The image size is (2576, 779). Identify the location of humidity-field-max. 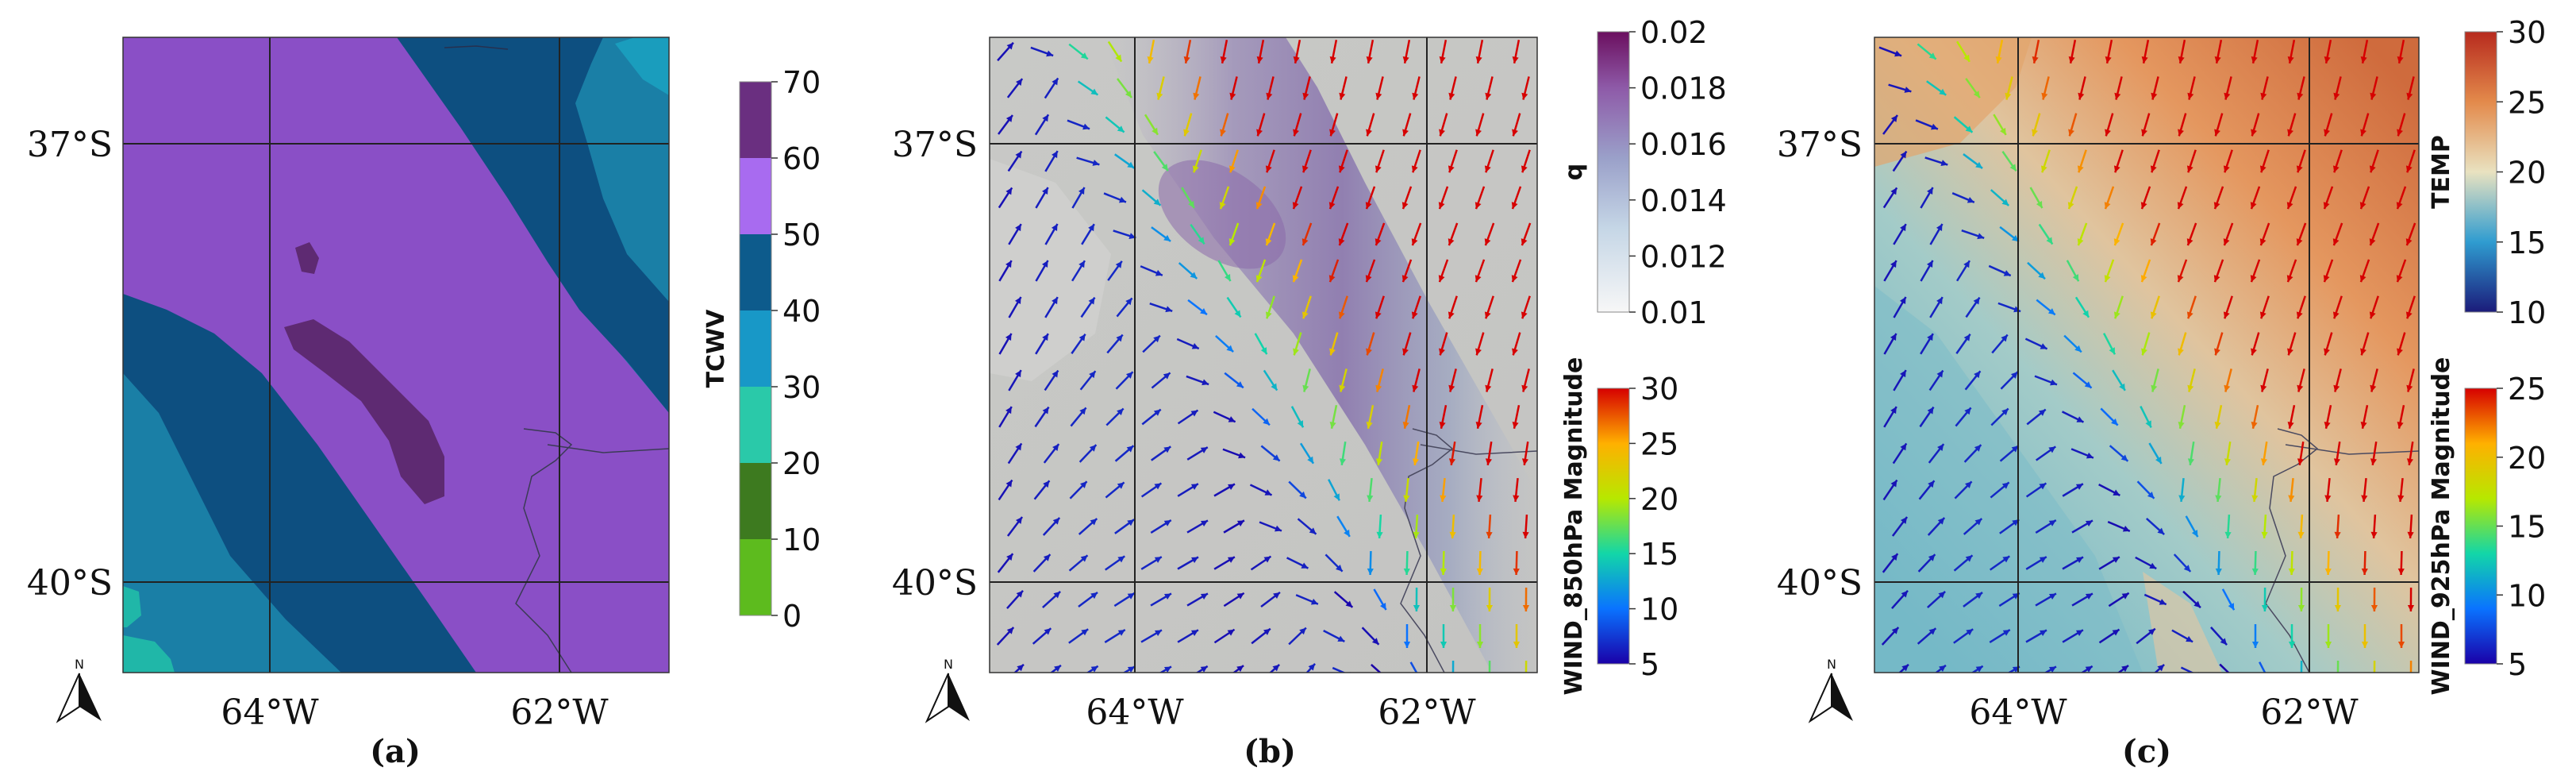
(1222, 215).